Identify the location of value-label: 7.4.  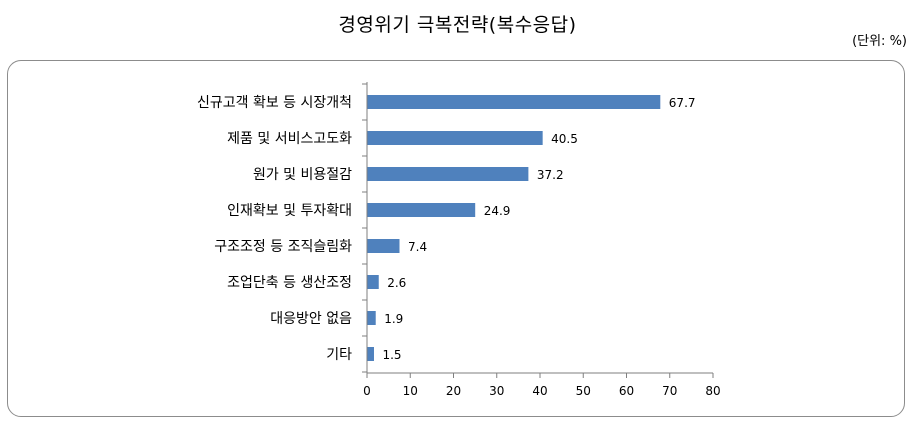
(417, 247).